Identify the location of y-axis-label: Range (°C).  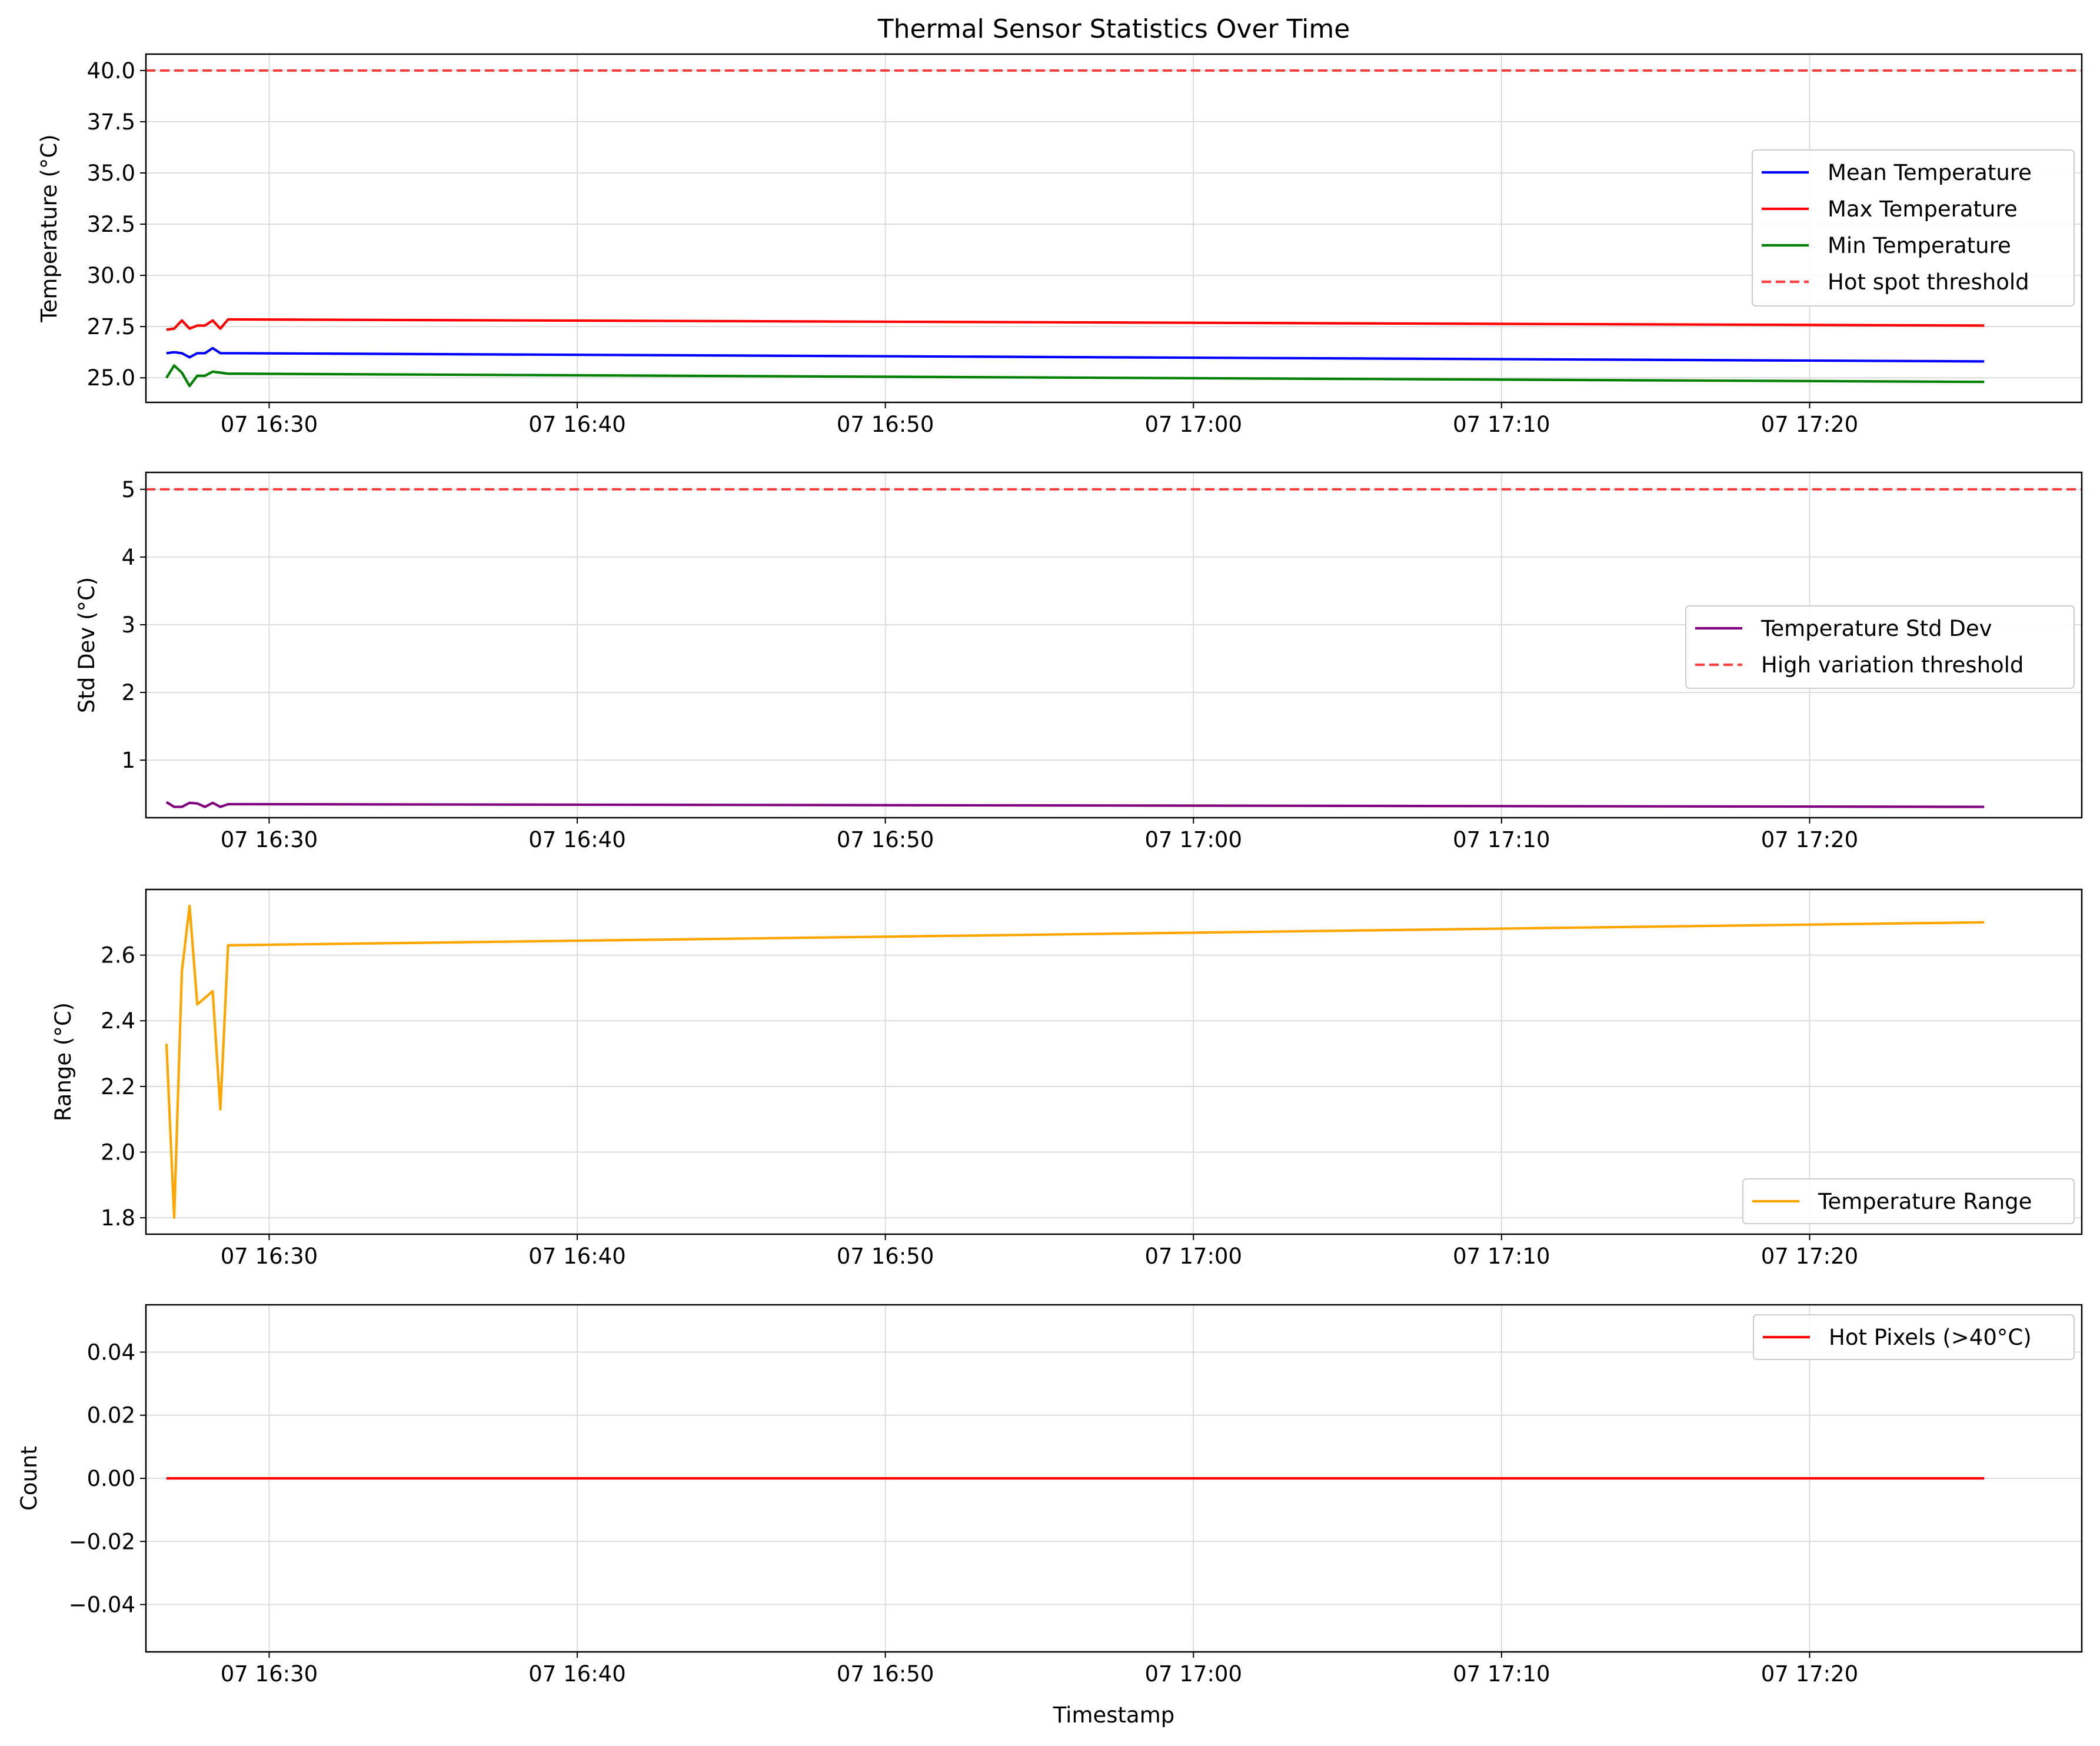
(63, 1061).